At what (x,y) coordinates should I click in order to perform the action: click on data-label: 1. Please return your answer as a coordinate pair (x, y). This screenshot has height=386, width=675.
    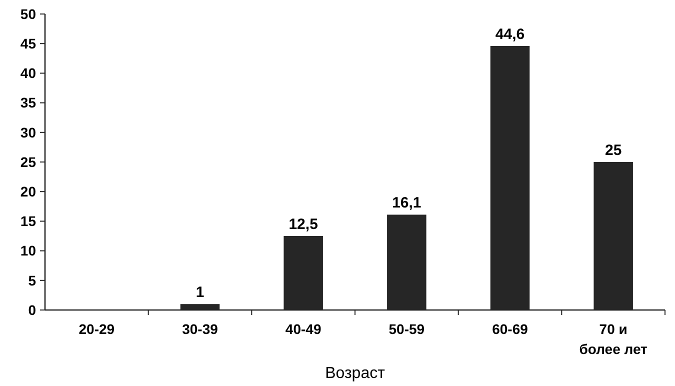
    Looking at the image, I should click on (200, 293).